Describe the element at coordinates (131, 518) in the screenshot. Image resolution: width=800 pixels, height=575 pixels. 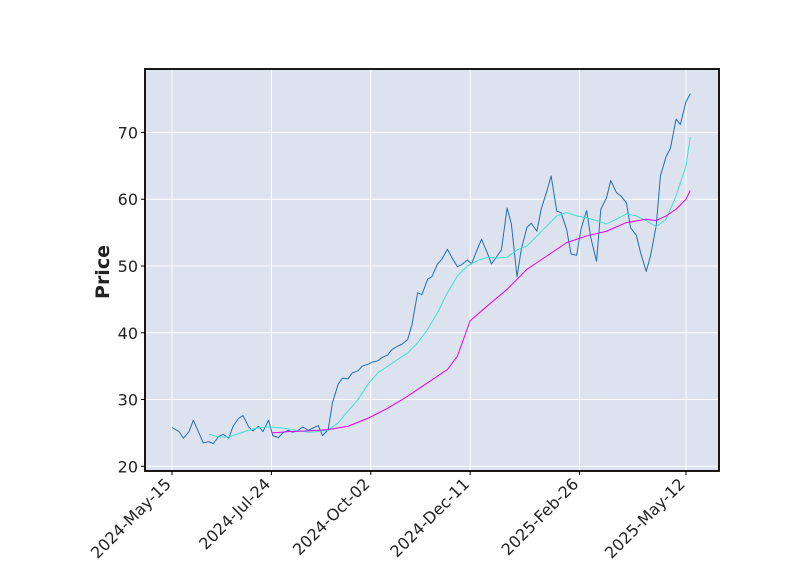
I see `x-tick-label: 2024-May-15` at that location.